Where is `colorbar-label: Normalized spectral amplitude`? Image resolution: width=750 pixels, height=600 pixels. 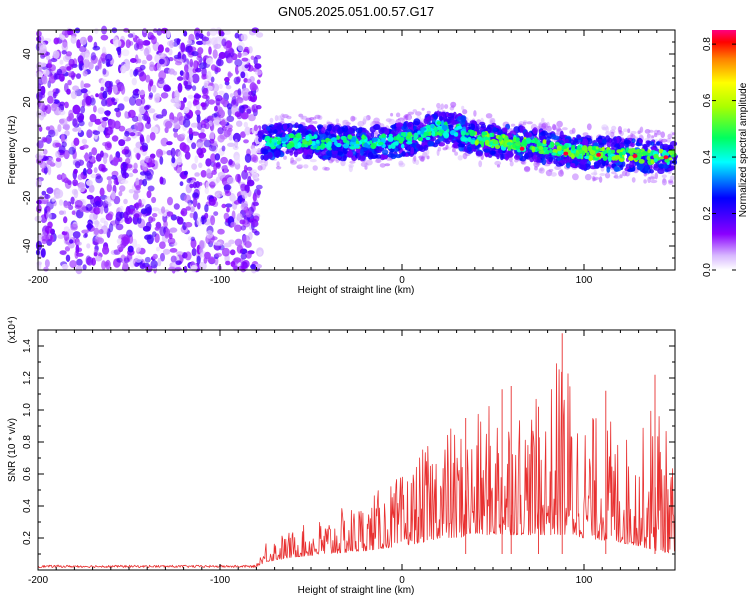 colorbar-label: Normalized spectral amplitude is located at coordinates (743, 149).